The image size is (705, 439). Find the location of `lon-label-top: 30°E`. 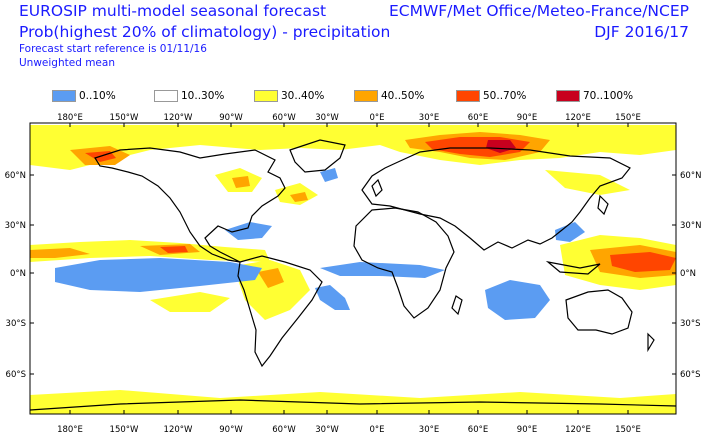

lon-label-top: 30°E is located at coordinates (429, 118).